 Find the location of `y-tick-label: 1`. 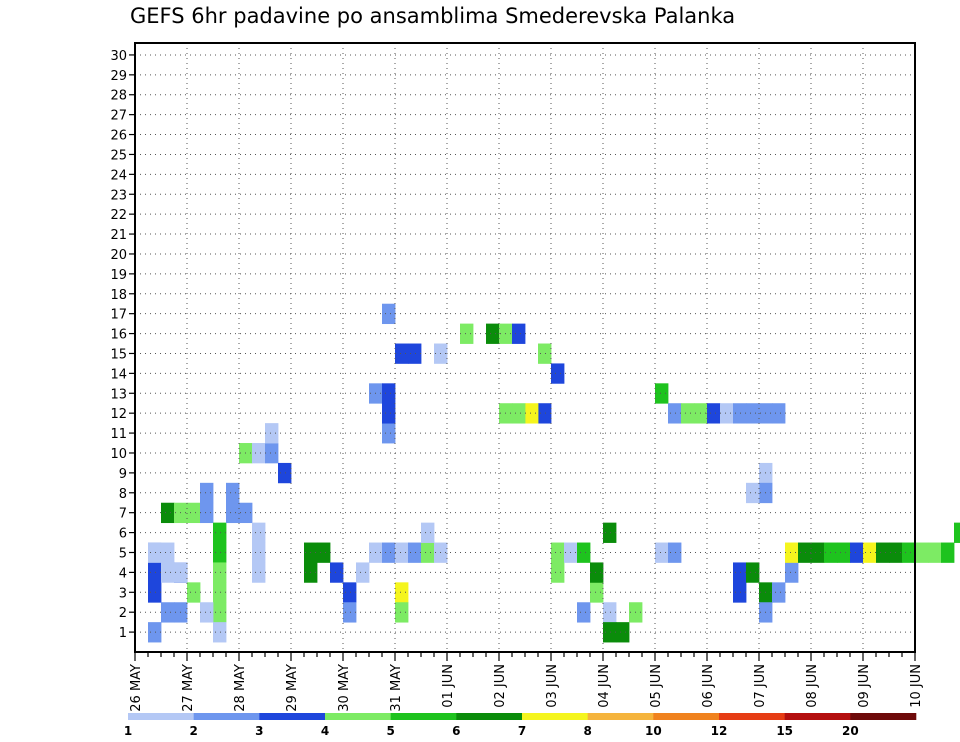

y-tick-label: 1 is located at coordinates (123, 633).